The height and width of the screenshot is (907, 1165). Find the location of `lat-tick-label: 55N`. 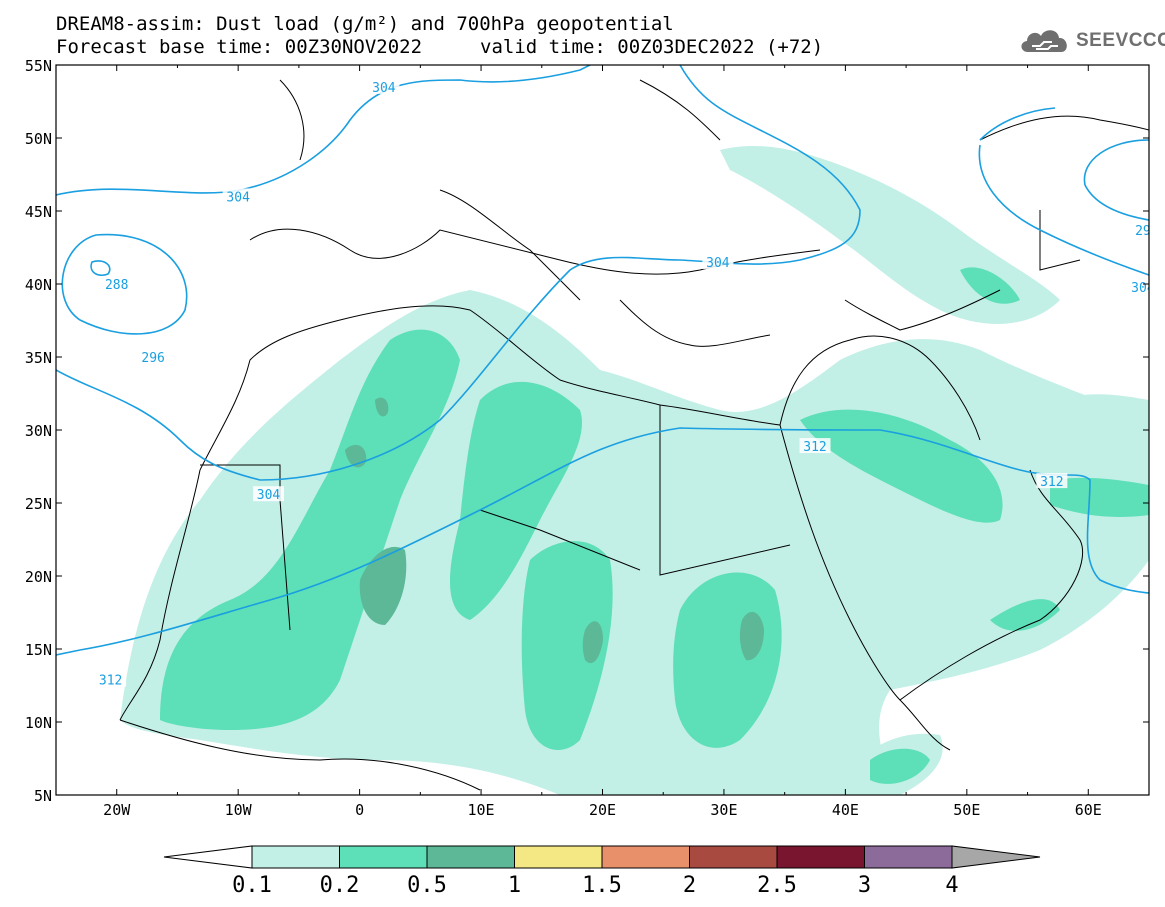

lat-tick-label: 55N is located at coordinates (38, 66).